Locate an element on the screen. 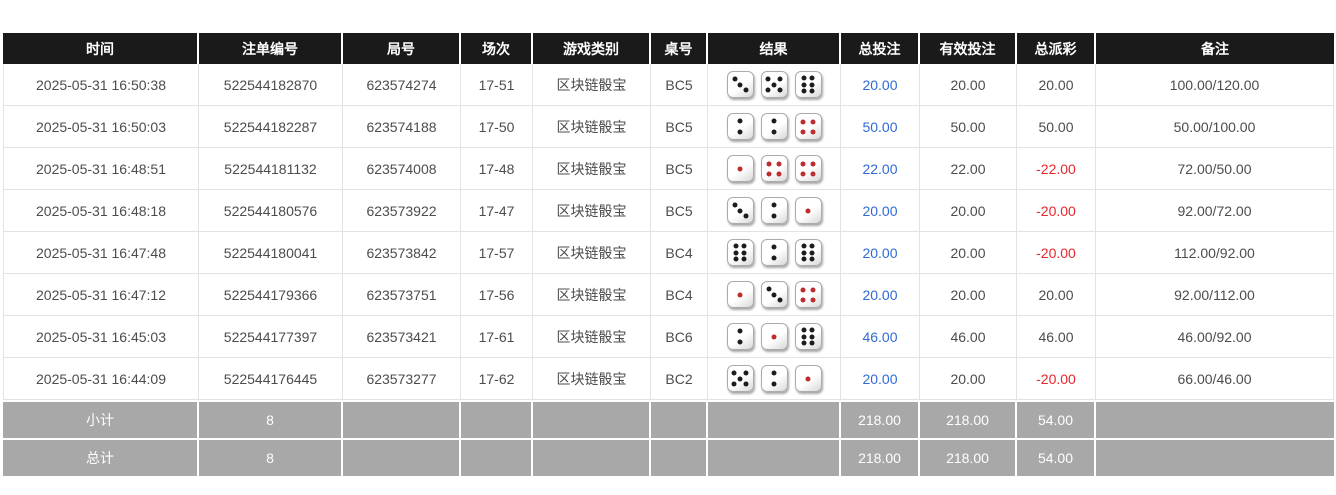  cell-valid-bet: 20.00 is located at coordinates (968, 211).